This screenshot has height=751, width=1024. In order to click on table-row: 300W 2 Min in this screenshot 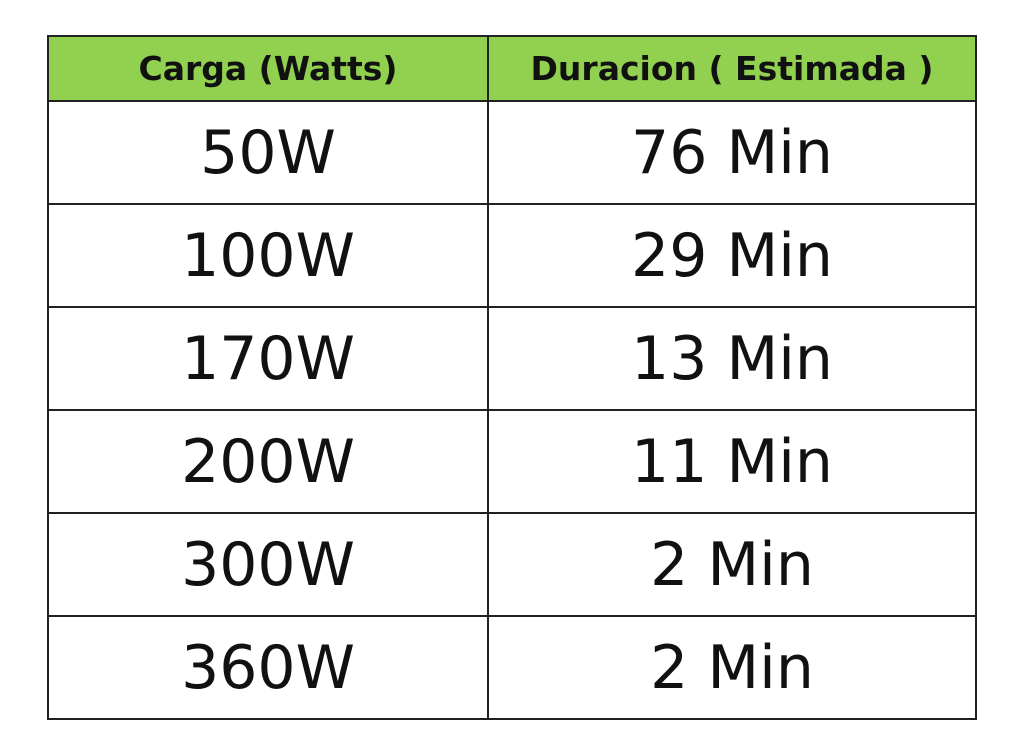, I will do `click(512, 563)`.